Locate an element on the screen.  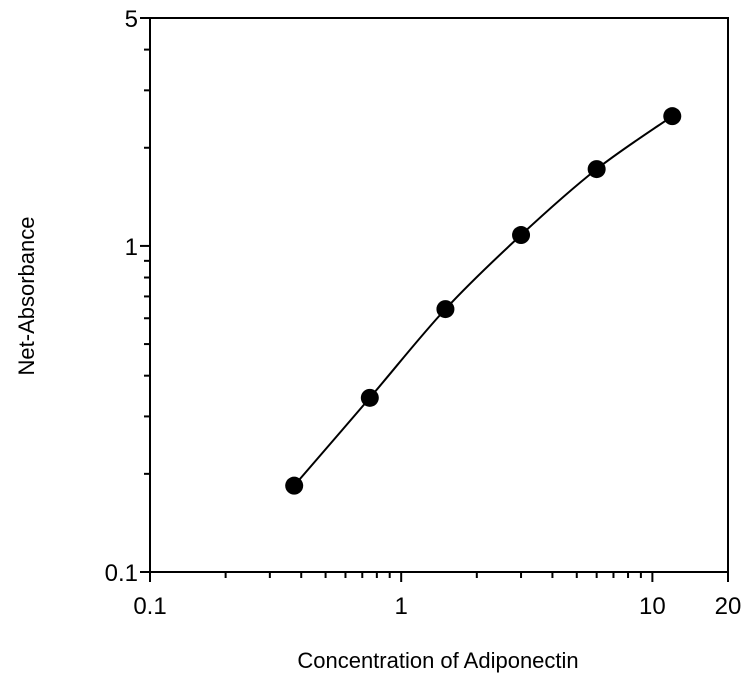
y-tick-label: 5 is located at coordinates (131, 19).